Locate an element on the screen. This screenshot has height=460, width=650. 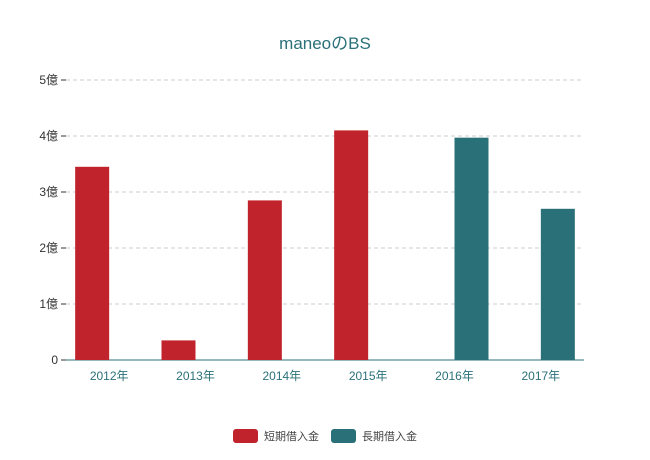
x-tick-label: 2012年 is located at coordinates (109, 376).